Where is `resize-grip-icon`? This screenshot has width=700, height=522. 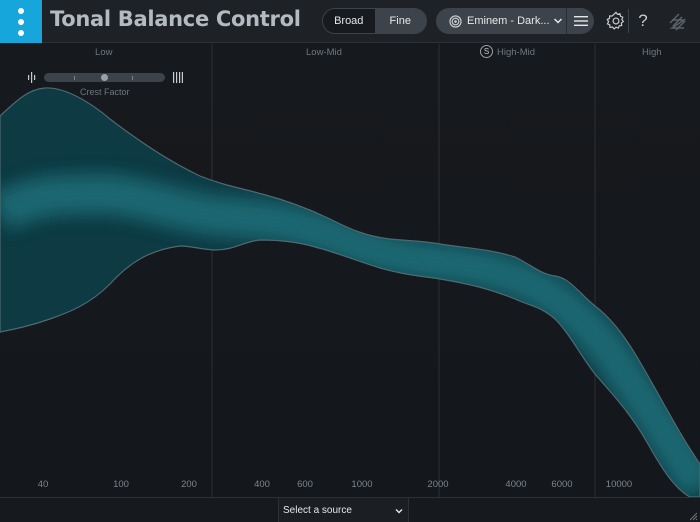
resize-grip-icon is located at coordinates (693, 516).